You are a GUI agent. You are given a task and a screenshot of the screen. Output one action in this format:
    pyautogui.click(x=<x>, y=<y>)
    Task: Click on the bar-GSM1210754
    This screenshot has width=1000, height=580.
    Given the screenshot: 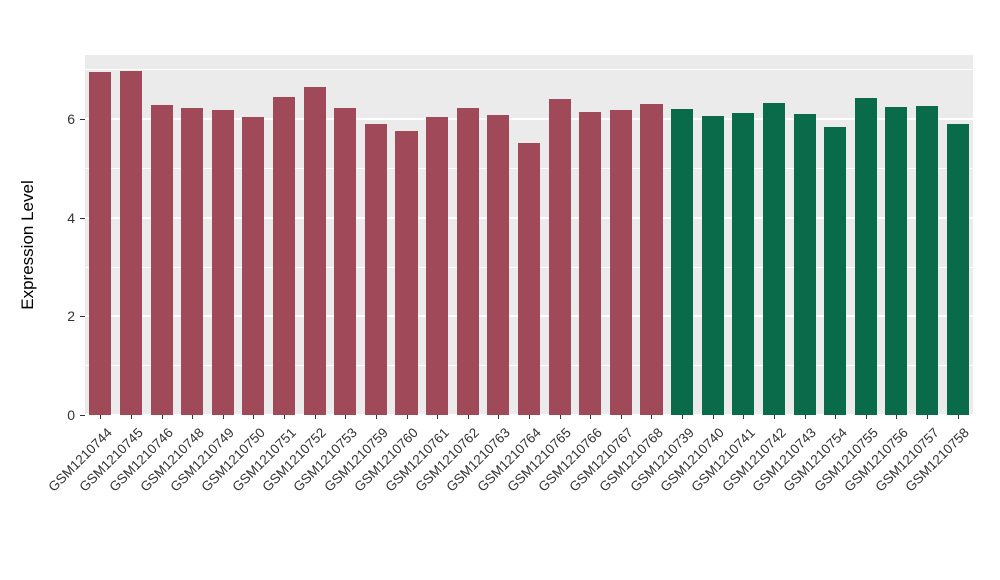 What is the action you would take?
    pyautogui.click(x=835, y=270)
    